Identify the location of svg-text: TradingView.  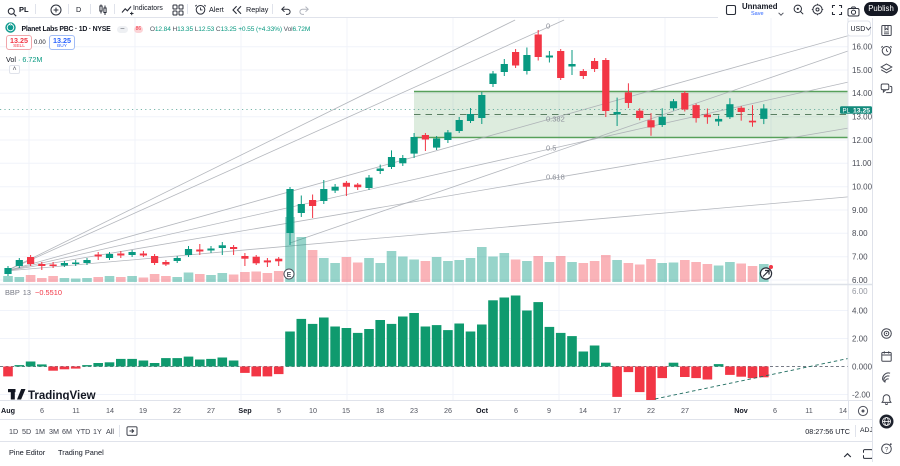
(62, 395).